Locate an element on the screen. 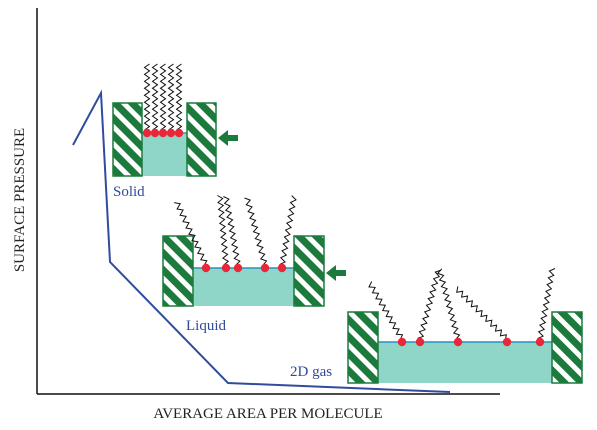  y-axis-label: SURFACE PRESSURE is located at coordinates (20, 200).